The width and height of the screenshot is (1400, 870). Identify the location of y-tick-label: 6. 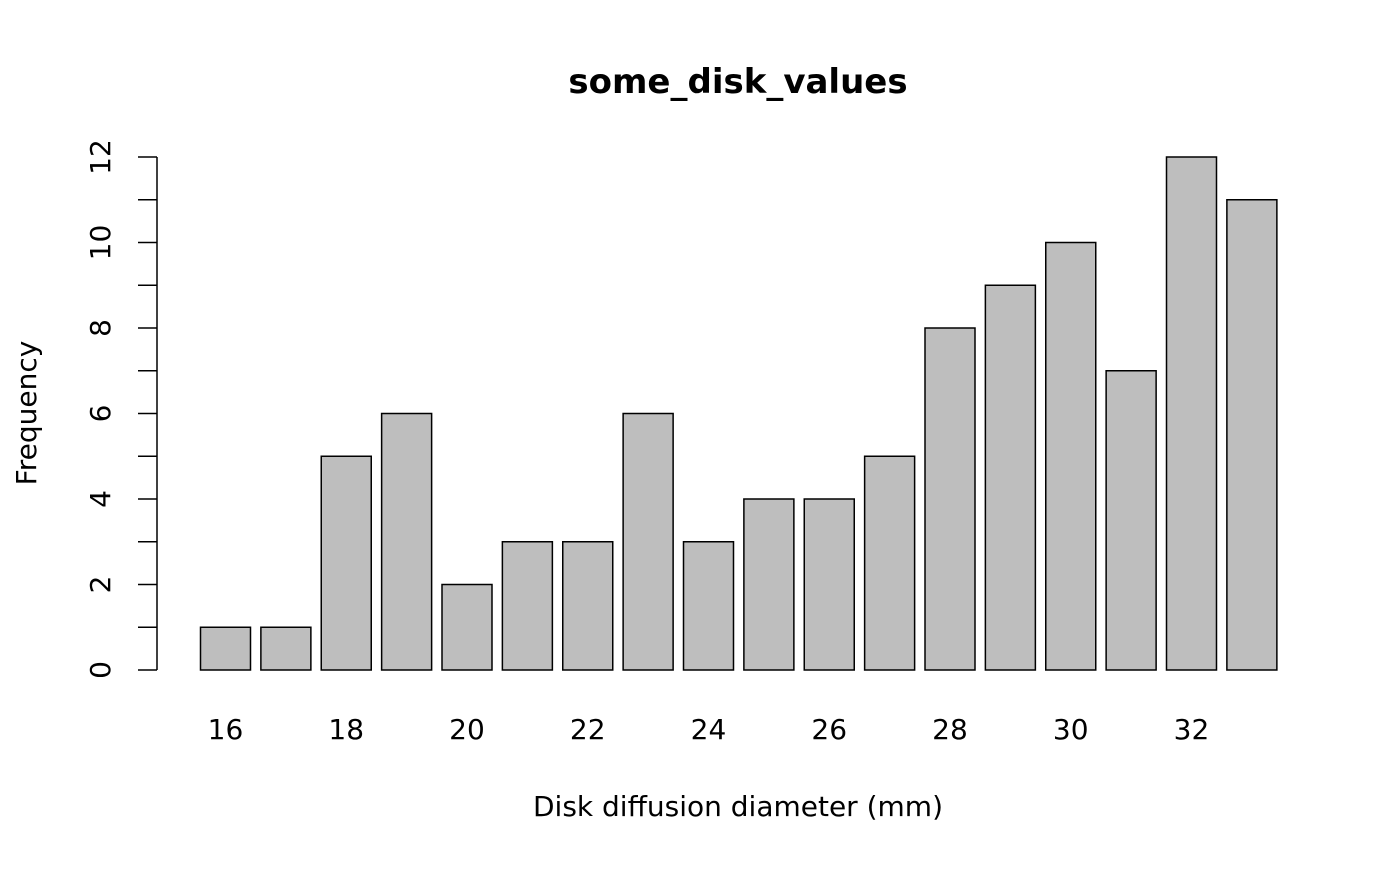
(100, 414).